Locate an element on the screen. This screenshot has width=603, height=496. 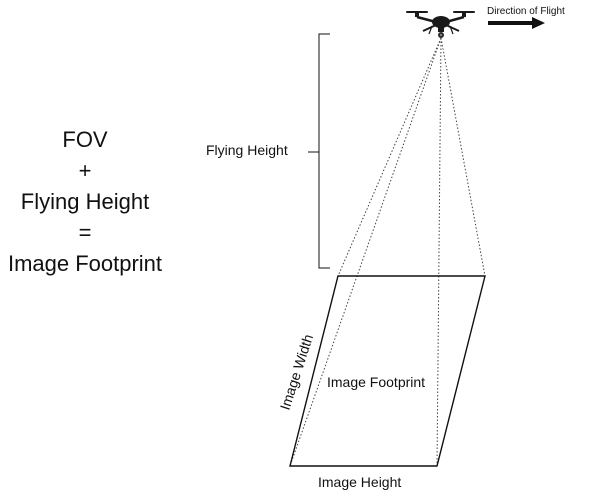
direction-of-flight-label: Direction of Flight is located at coordinates (526, 11).